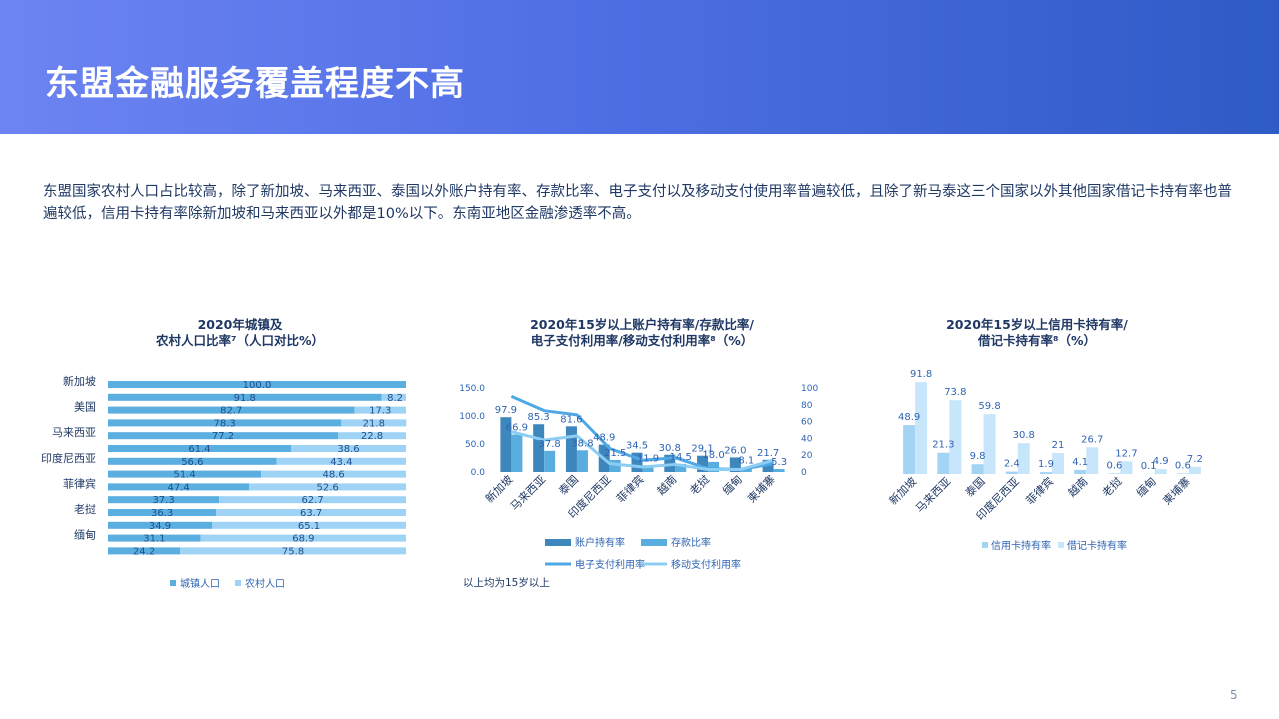 This screenshot has width=1279, height=719. What do you see at coordinates (472, 389) in the screenshot?
I see `y-left-tick-label: 150.0` at bounding box center [472, 389].